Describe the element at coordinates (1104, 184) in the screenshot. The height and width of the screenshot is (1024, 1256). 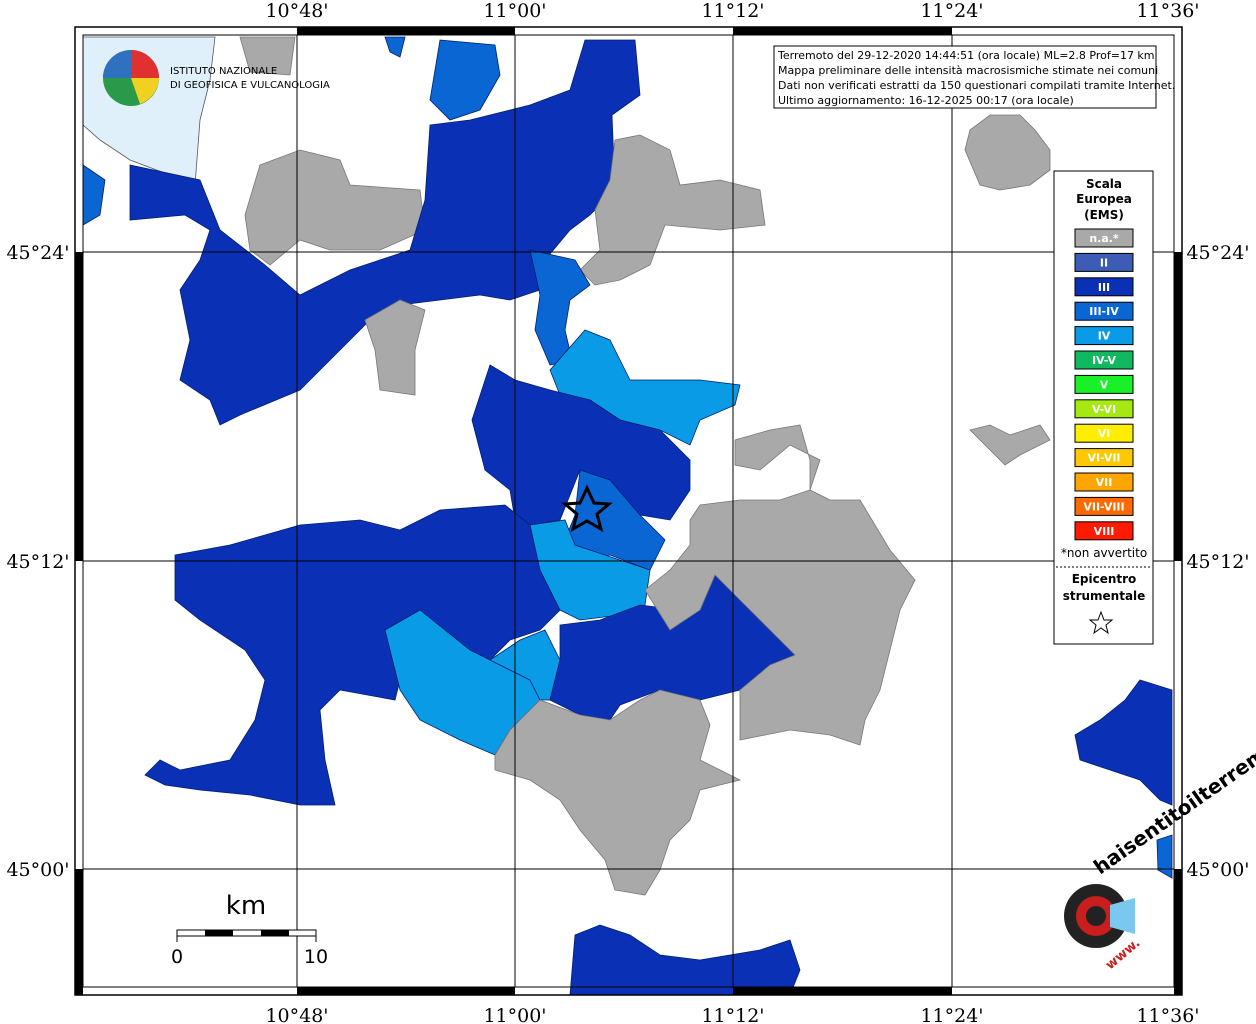
I see `legend-title: Scala` at that location.